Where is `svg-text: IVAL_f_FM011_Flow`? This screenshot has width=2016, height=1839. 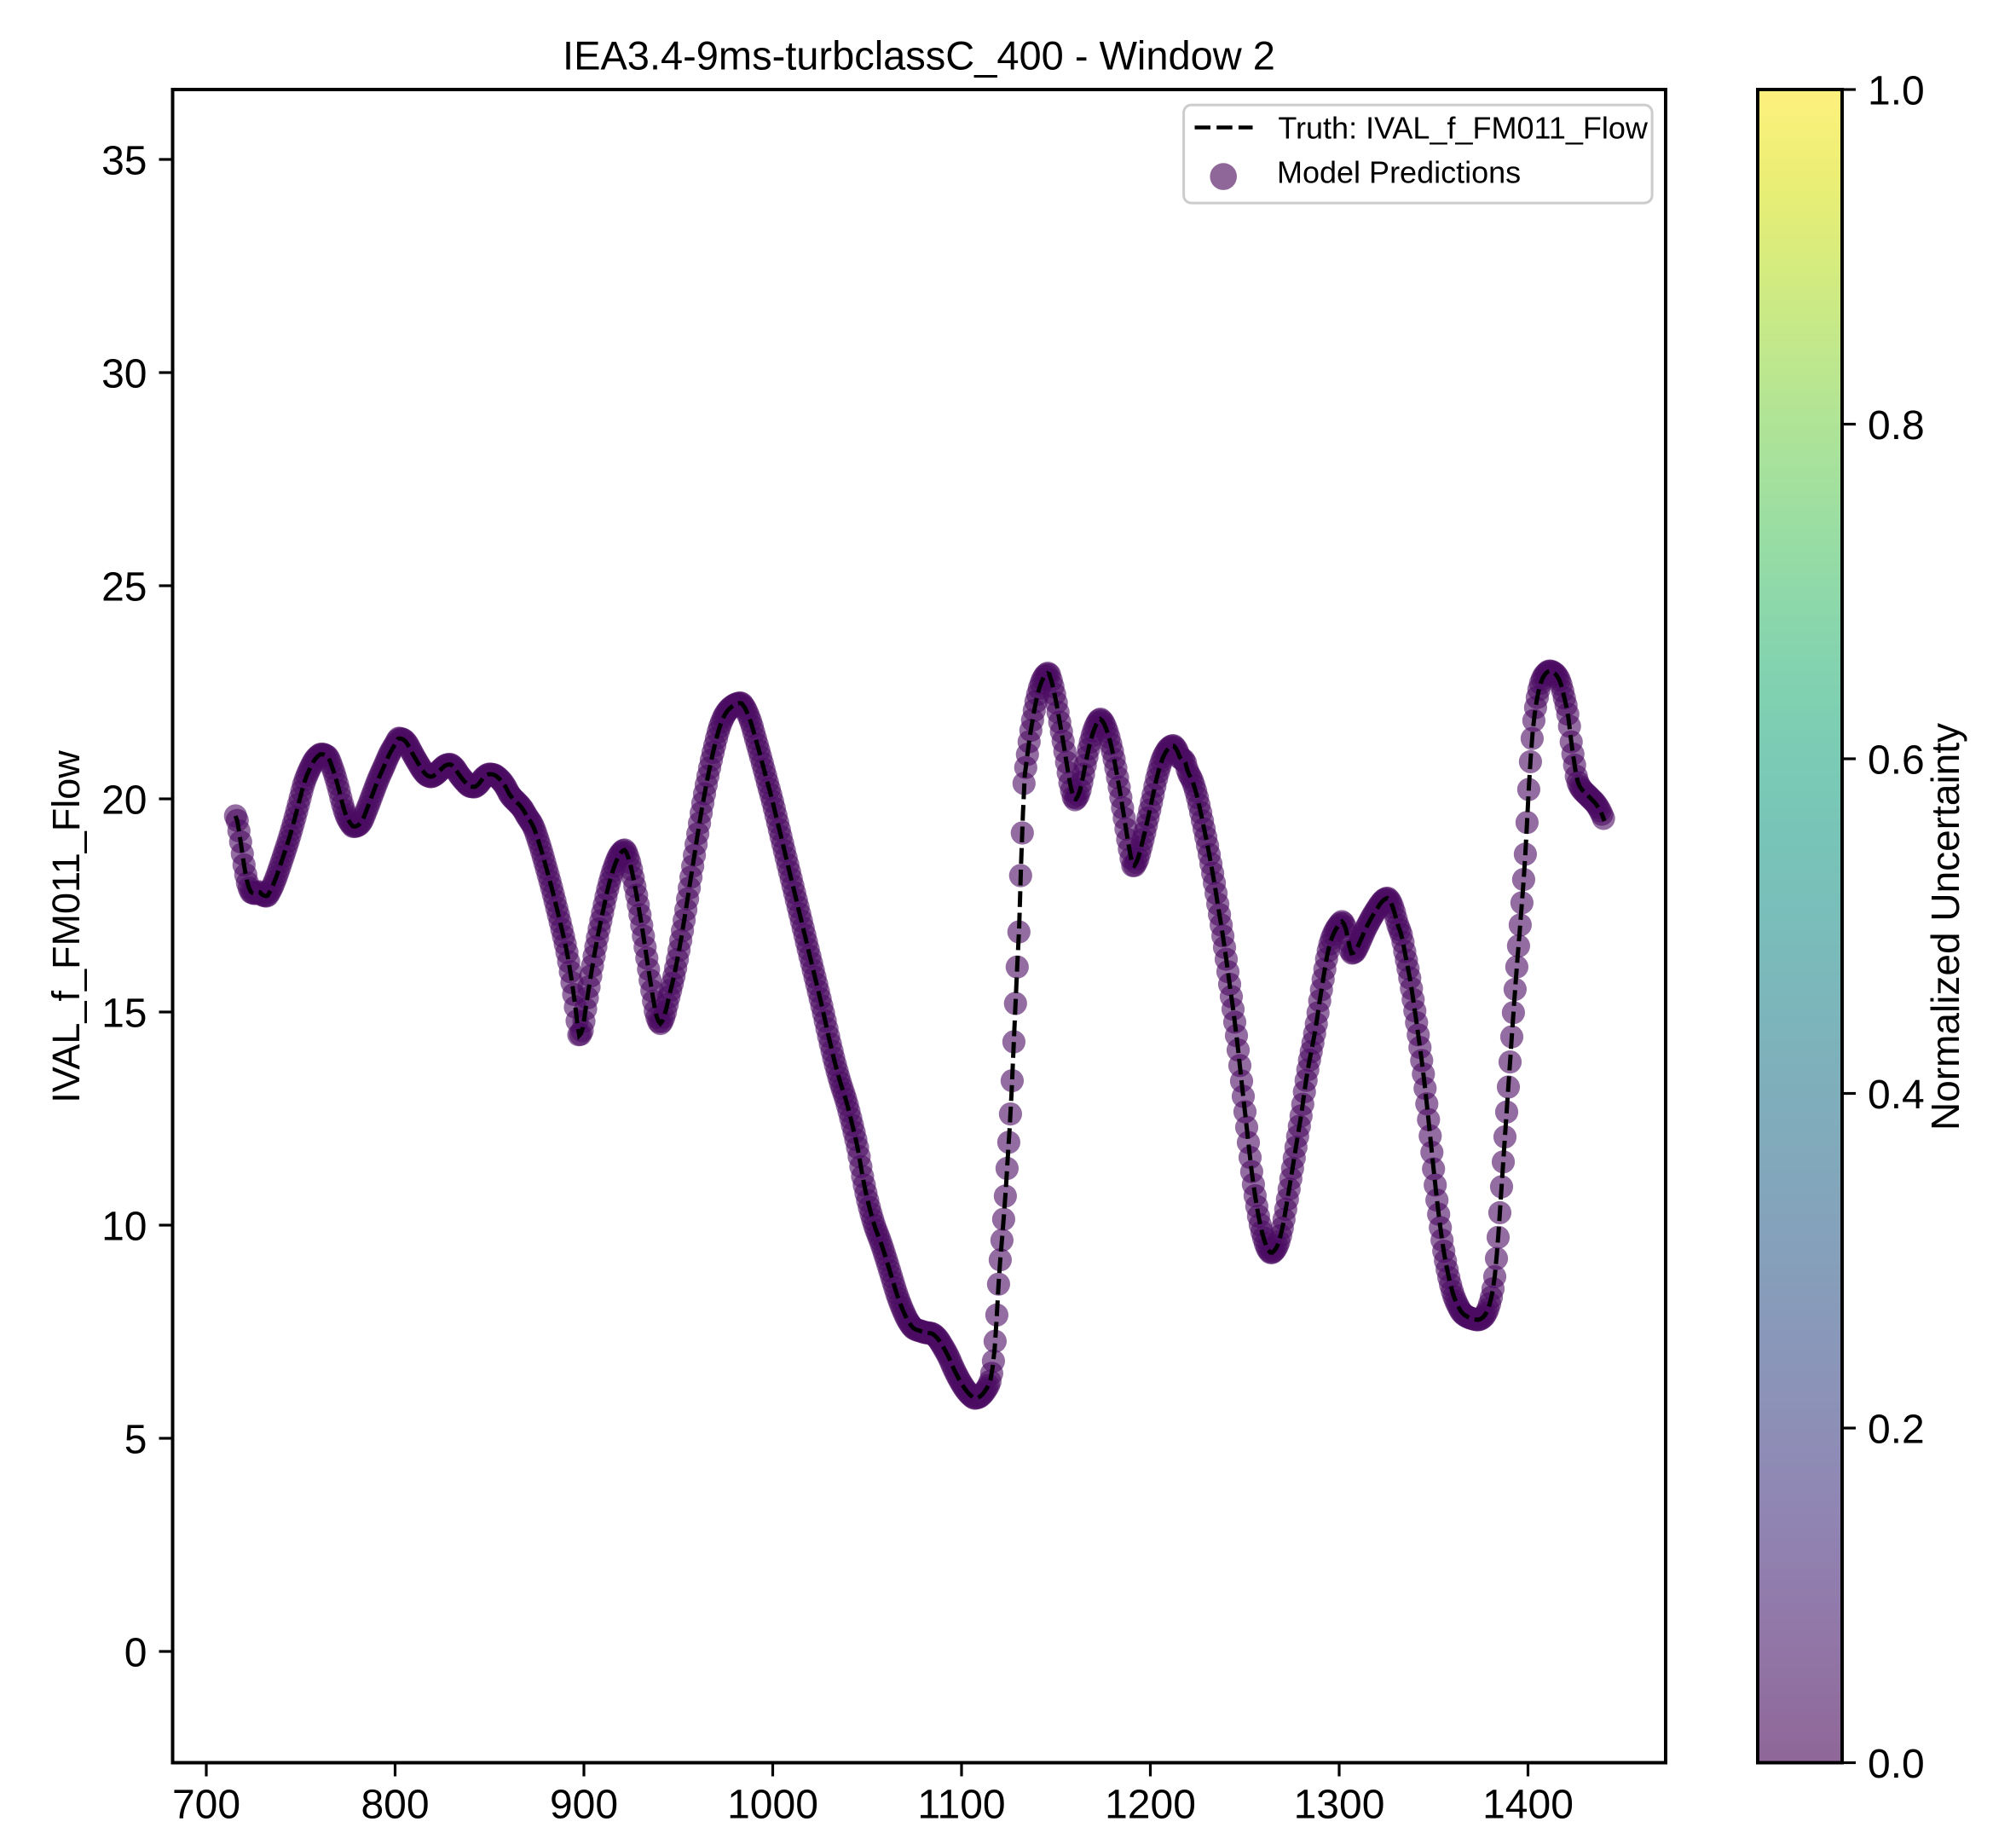 svg-text: IVAL_f_FM011_Flow is located at coordinates (66, 927).